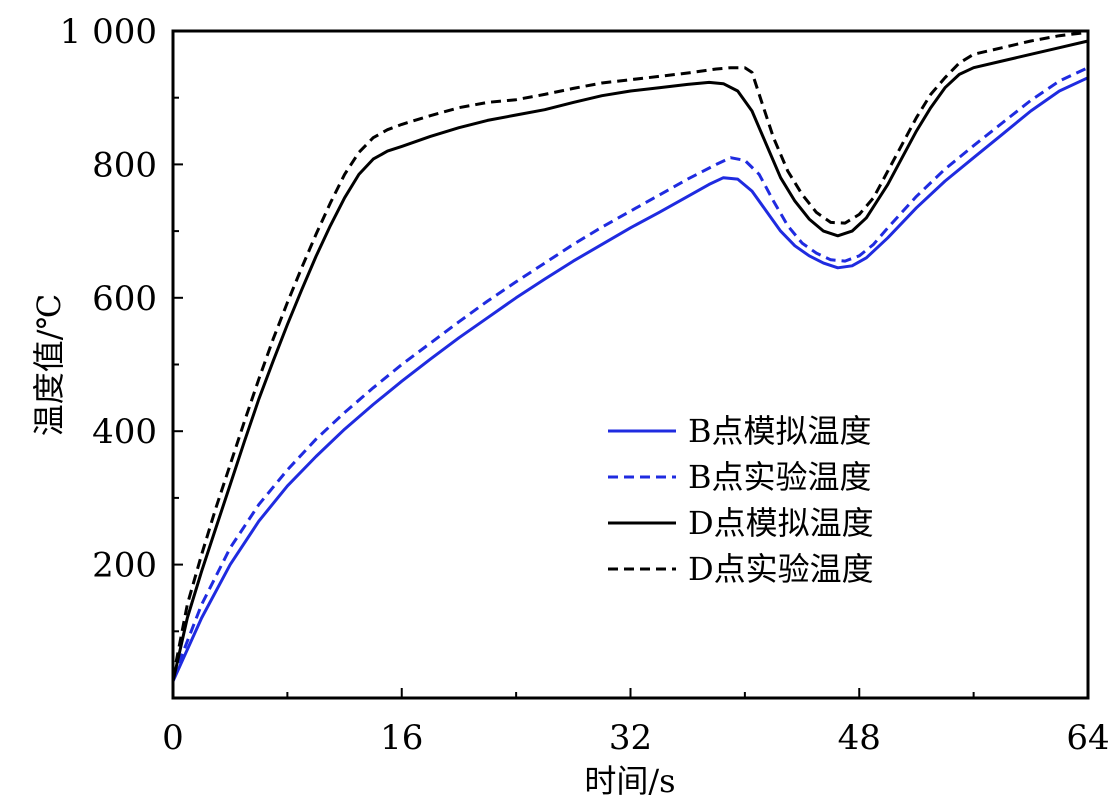 This screenshot has width=1116, height=812. I want to click on legend-label-2: B点实验温度, so click(780, 477).